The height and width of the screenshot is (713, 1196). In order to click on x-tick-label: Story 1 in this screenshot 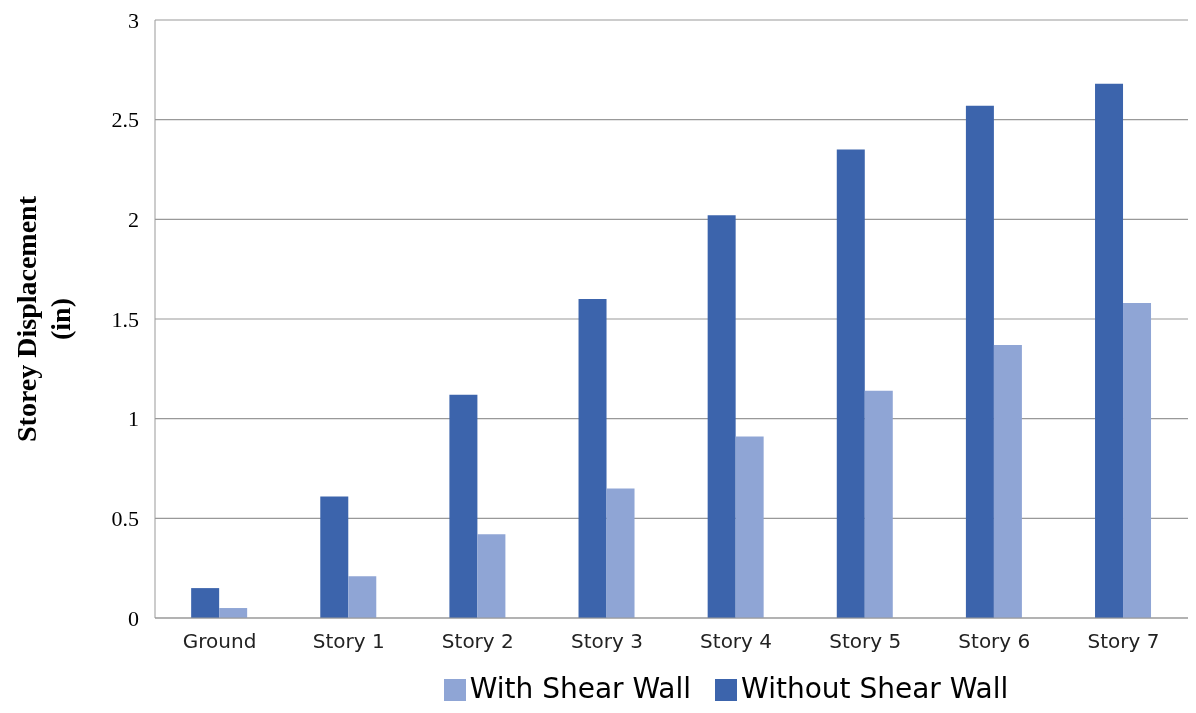, I will do `click(348, 641)`.